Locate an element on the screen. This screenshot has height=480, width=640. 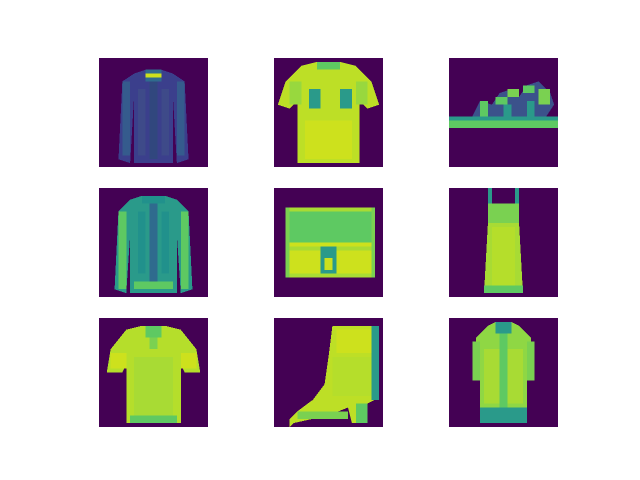
coat-image is located at coordinates (503, 372).